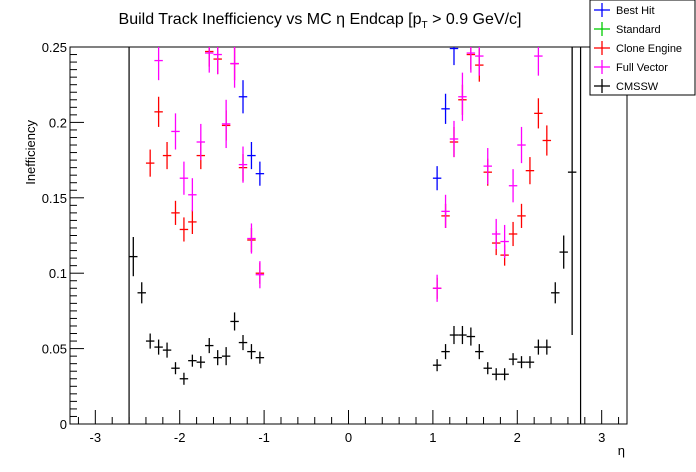 The image size is (696, 472). What do you see at coordinates (340, 19) in the screenshot?
I see `title-eta: η` at bounding box center [340, 19].